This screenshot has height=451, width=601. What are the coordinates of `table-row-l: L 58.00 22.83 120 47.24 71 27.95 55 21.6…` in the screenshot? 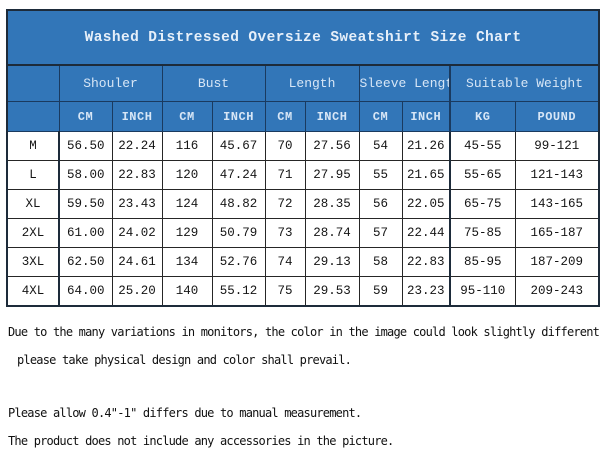 It's located at (303, 175).